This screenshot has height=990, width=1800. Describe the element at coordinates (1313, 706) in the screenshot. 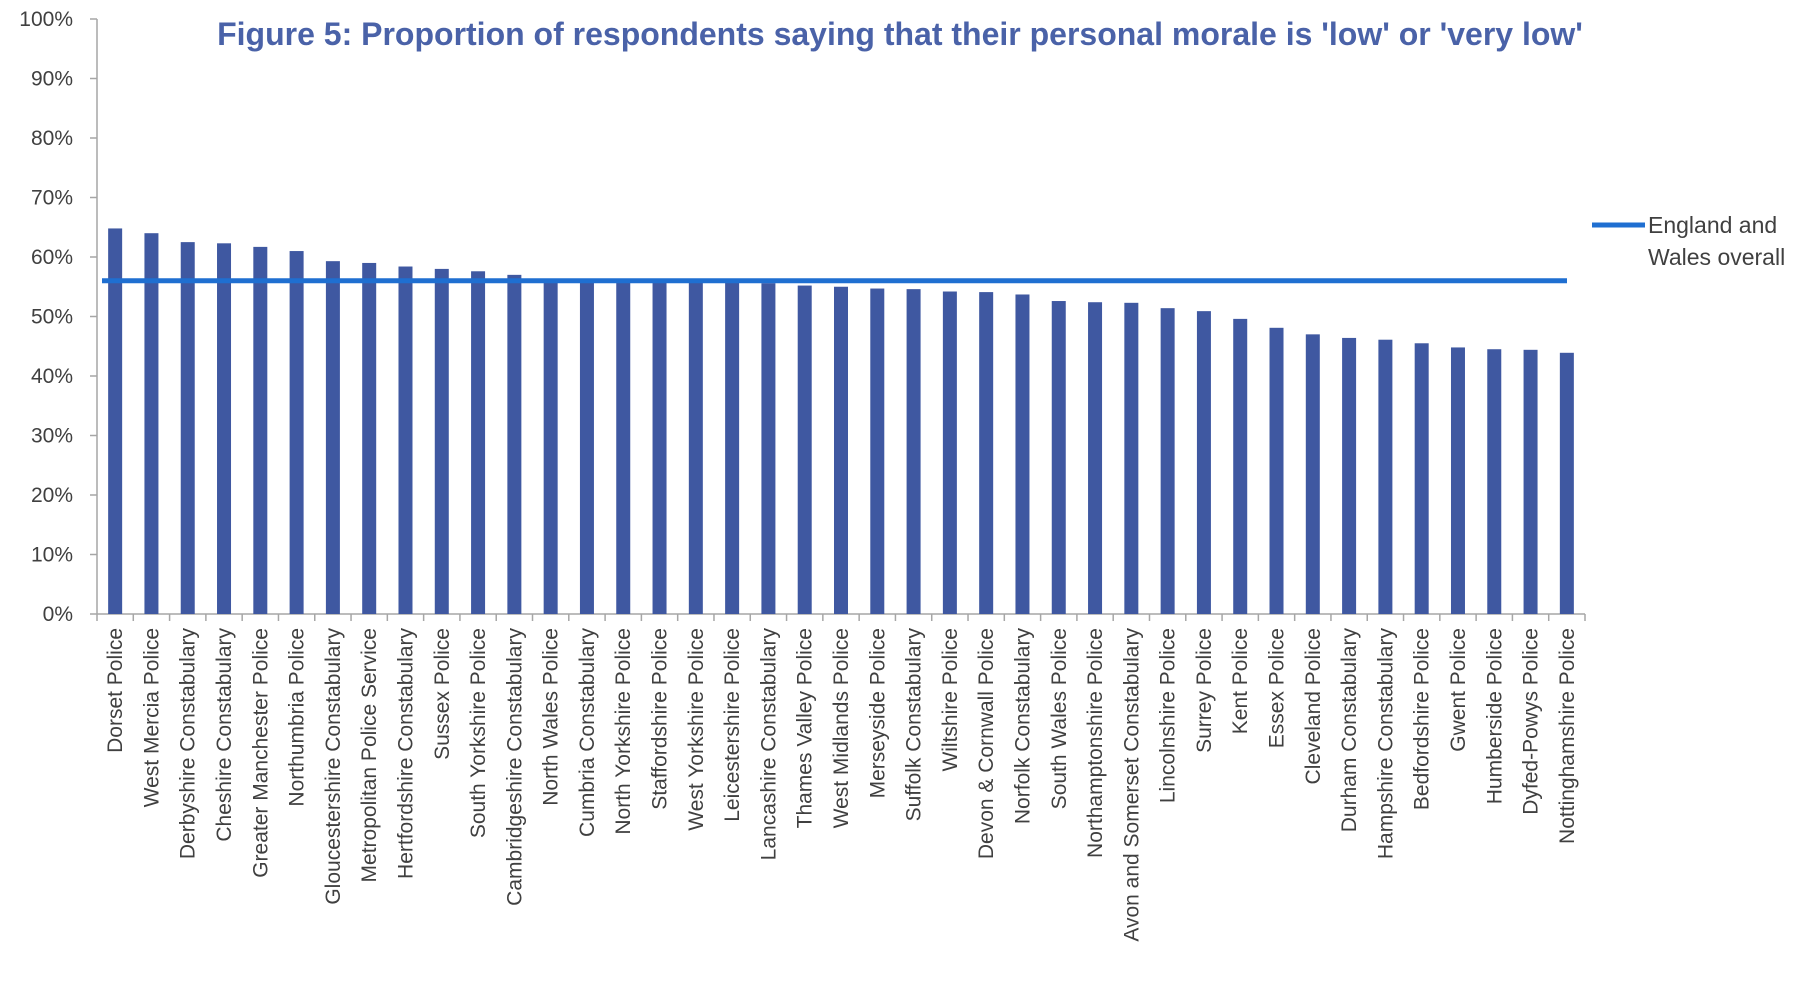

I see `x-tick-label: Cleveland Police` at that location.